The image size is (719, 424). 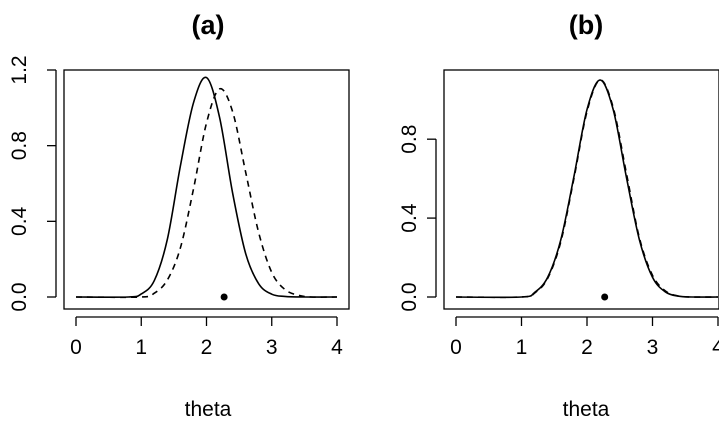 I want to click on chart-title: (b), so click(x=586, y=25).